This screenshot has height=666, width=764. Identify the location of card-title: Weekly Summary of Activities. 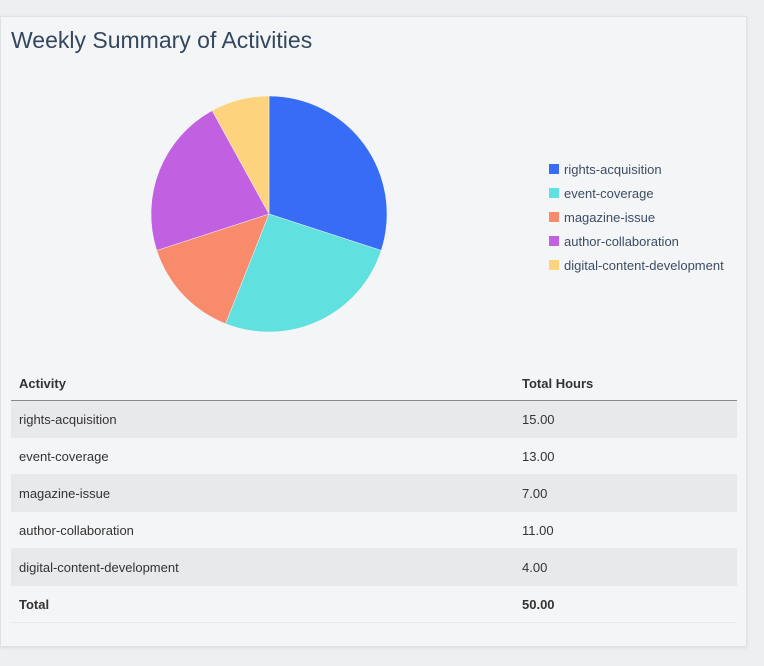
(162, 40).